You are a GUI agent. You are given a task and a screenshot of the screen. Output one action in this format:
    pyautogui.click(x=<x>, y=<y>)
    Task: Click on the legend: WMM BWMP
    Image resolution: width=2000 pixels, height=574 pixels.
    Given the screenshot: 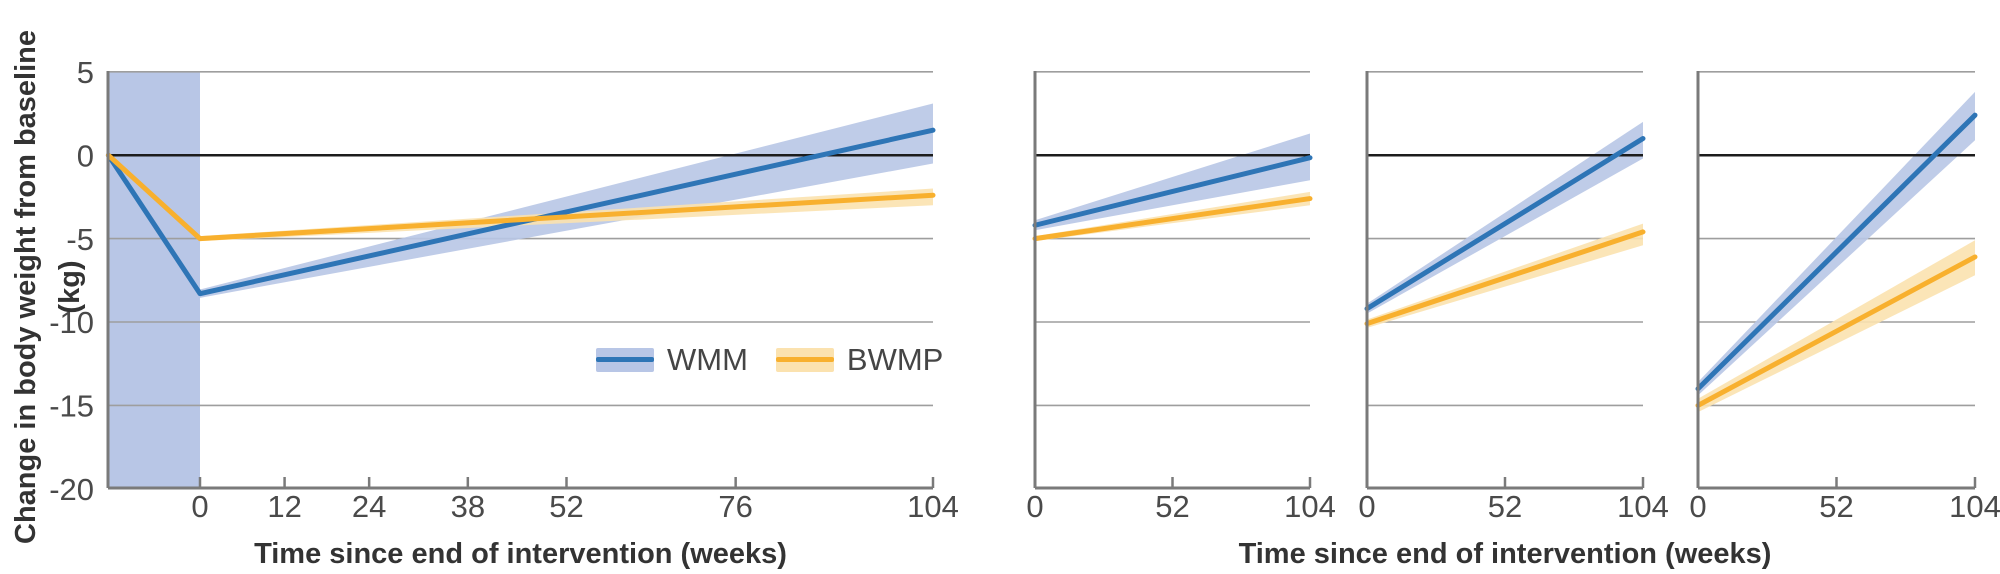 What is the action you would take?
    pyautogui.click(x=769, y=359)
    